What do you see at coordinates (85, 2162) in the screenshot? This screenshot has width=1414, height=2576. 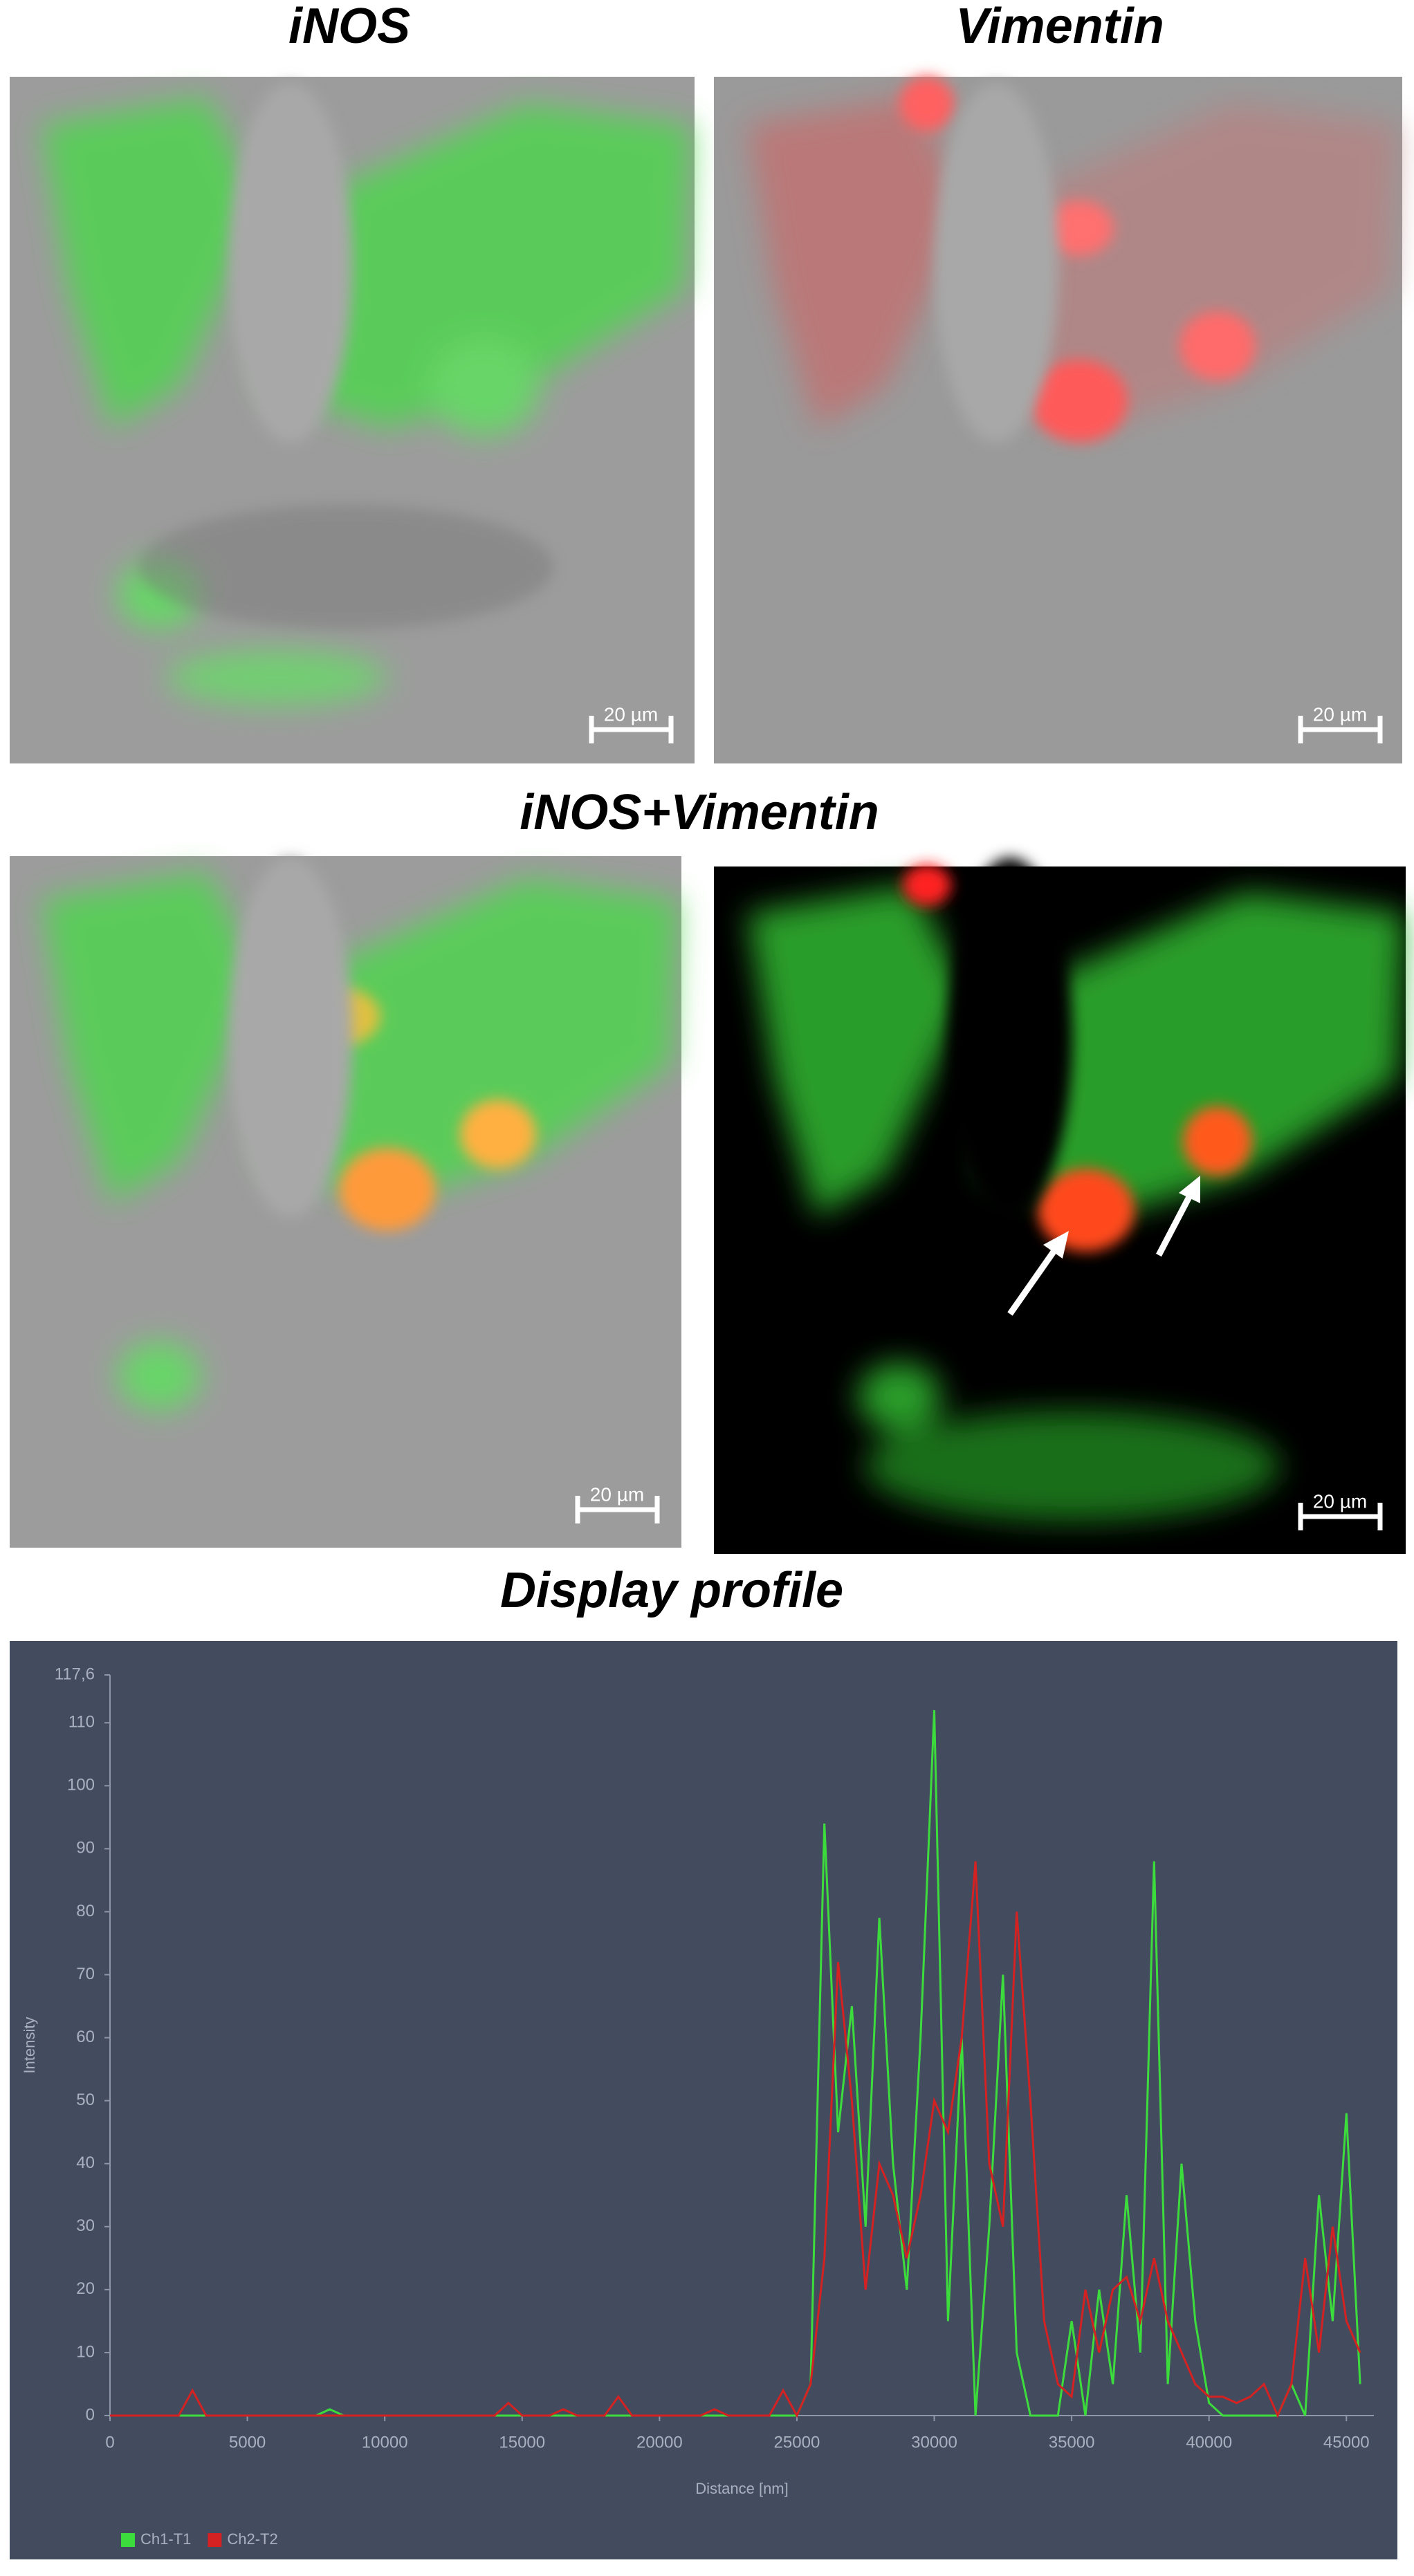 I see `y-tick-label: 40` at bounding box center [85, 2162].